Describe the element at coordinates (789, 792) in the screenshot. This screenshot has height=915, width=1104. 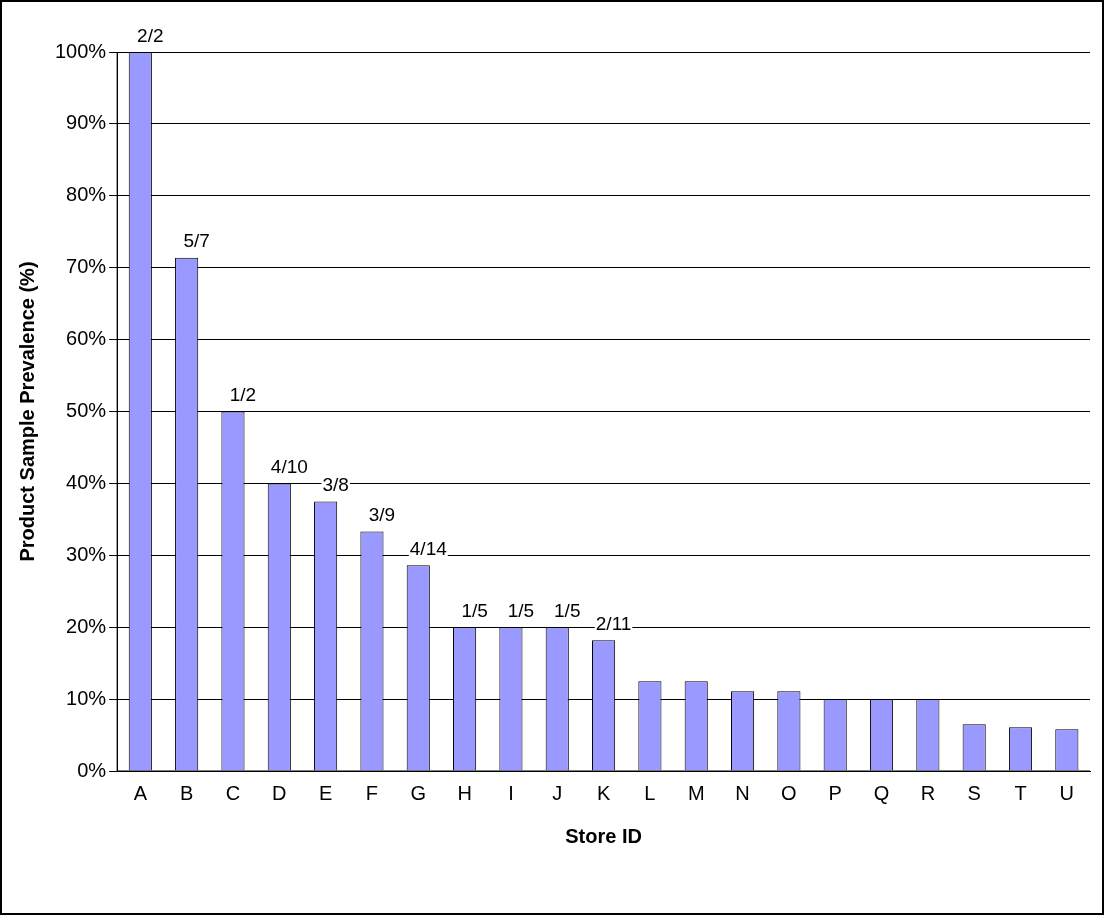
I see `x-tick-label: O` at that location.